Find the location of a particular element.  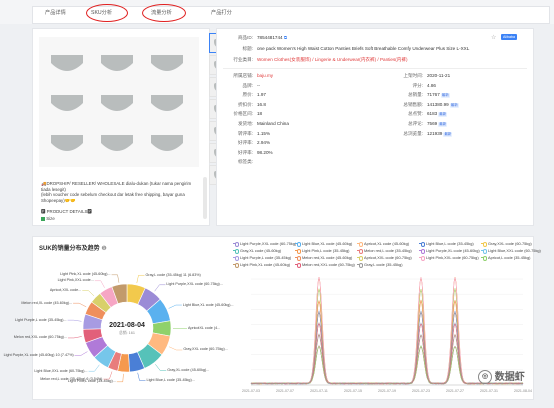

left-label-6: 转评率: is located at coordinates (235, 134).